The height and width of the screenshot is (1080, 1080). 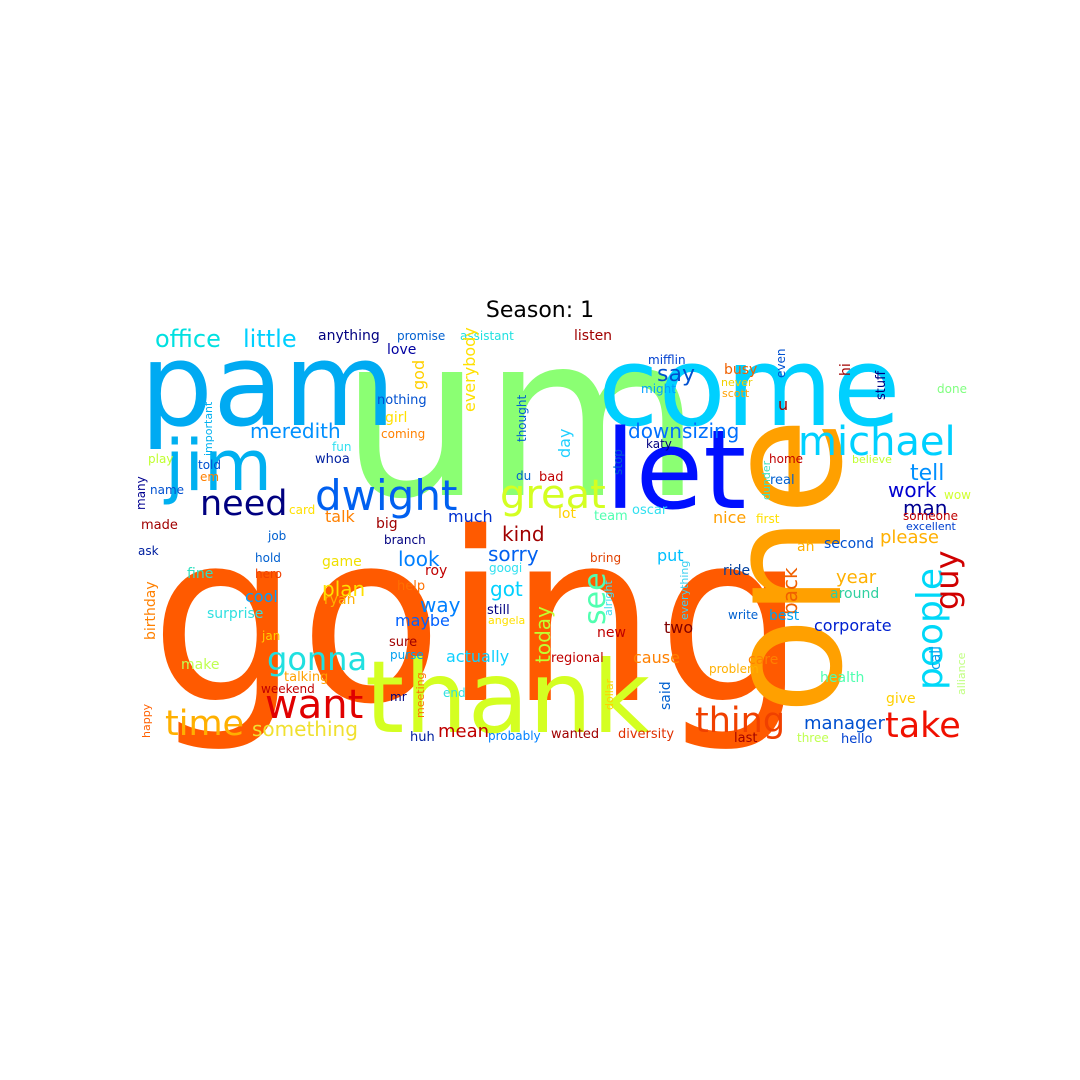 What do you see at coordinates (957, 495) in the screenshot?
I see `word-wow: wow` at bounding box center [957, 495].